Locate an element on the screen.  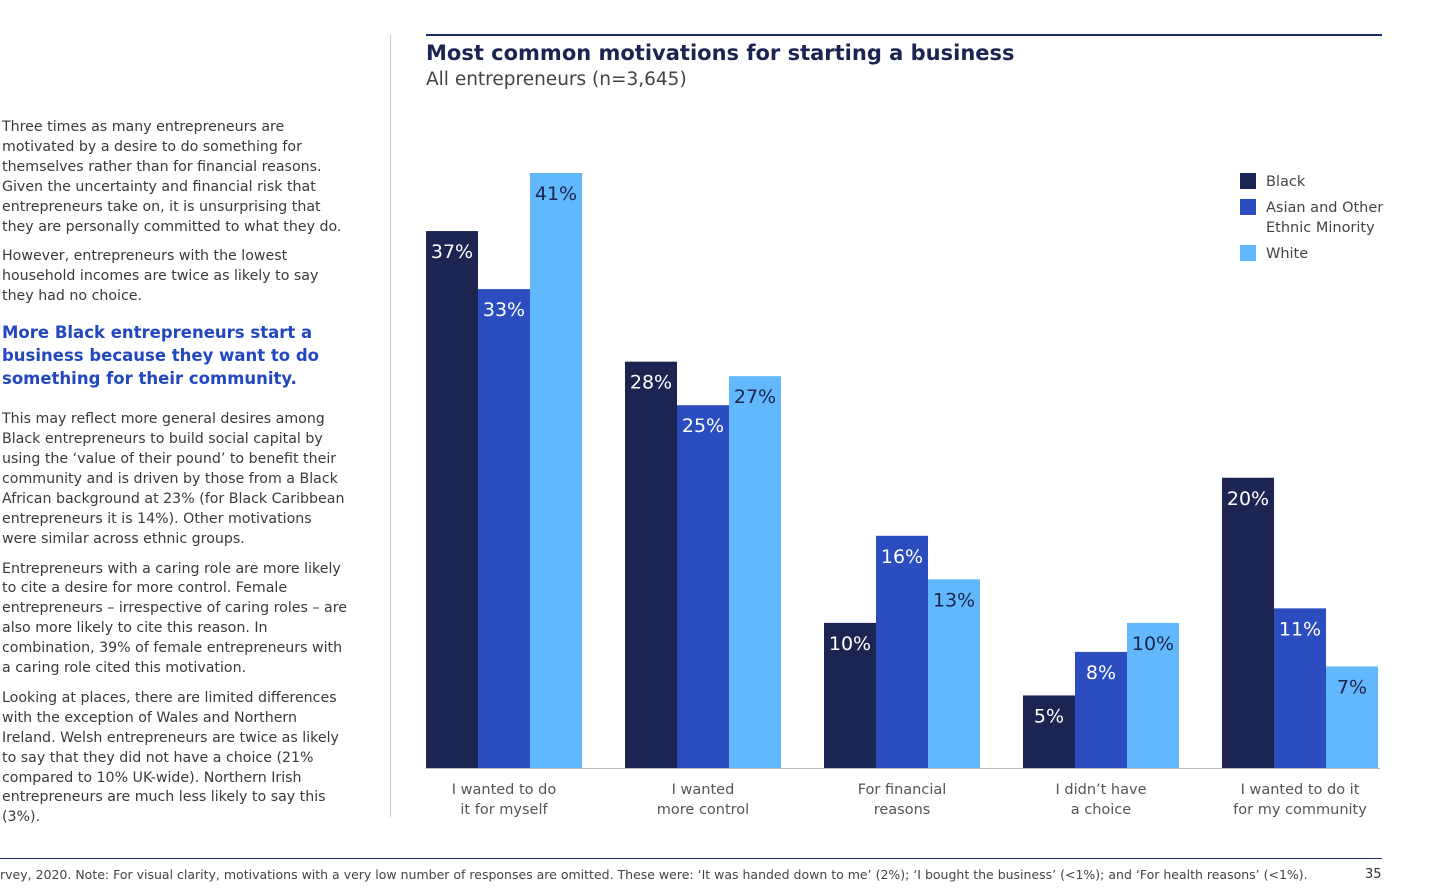
page-number: 35 is located at coordinates (1373, 874).